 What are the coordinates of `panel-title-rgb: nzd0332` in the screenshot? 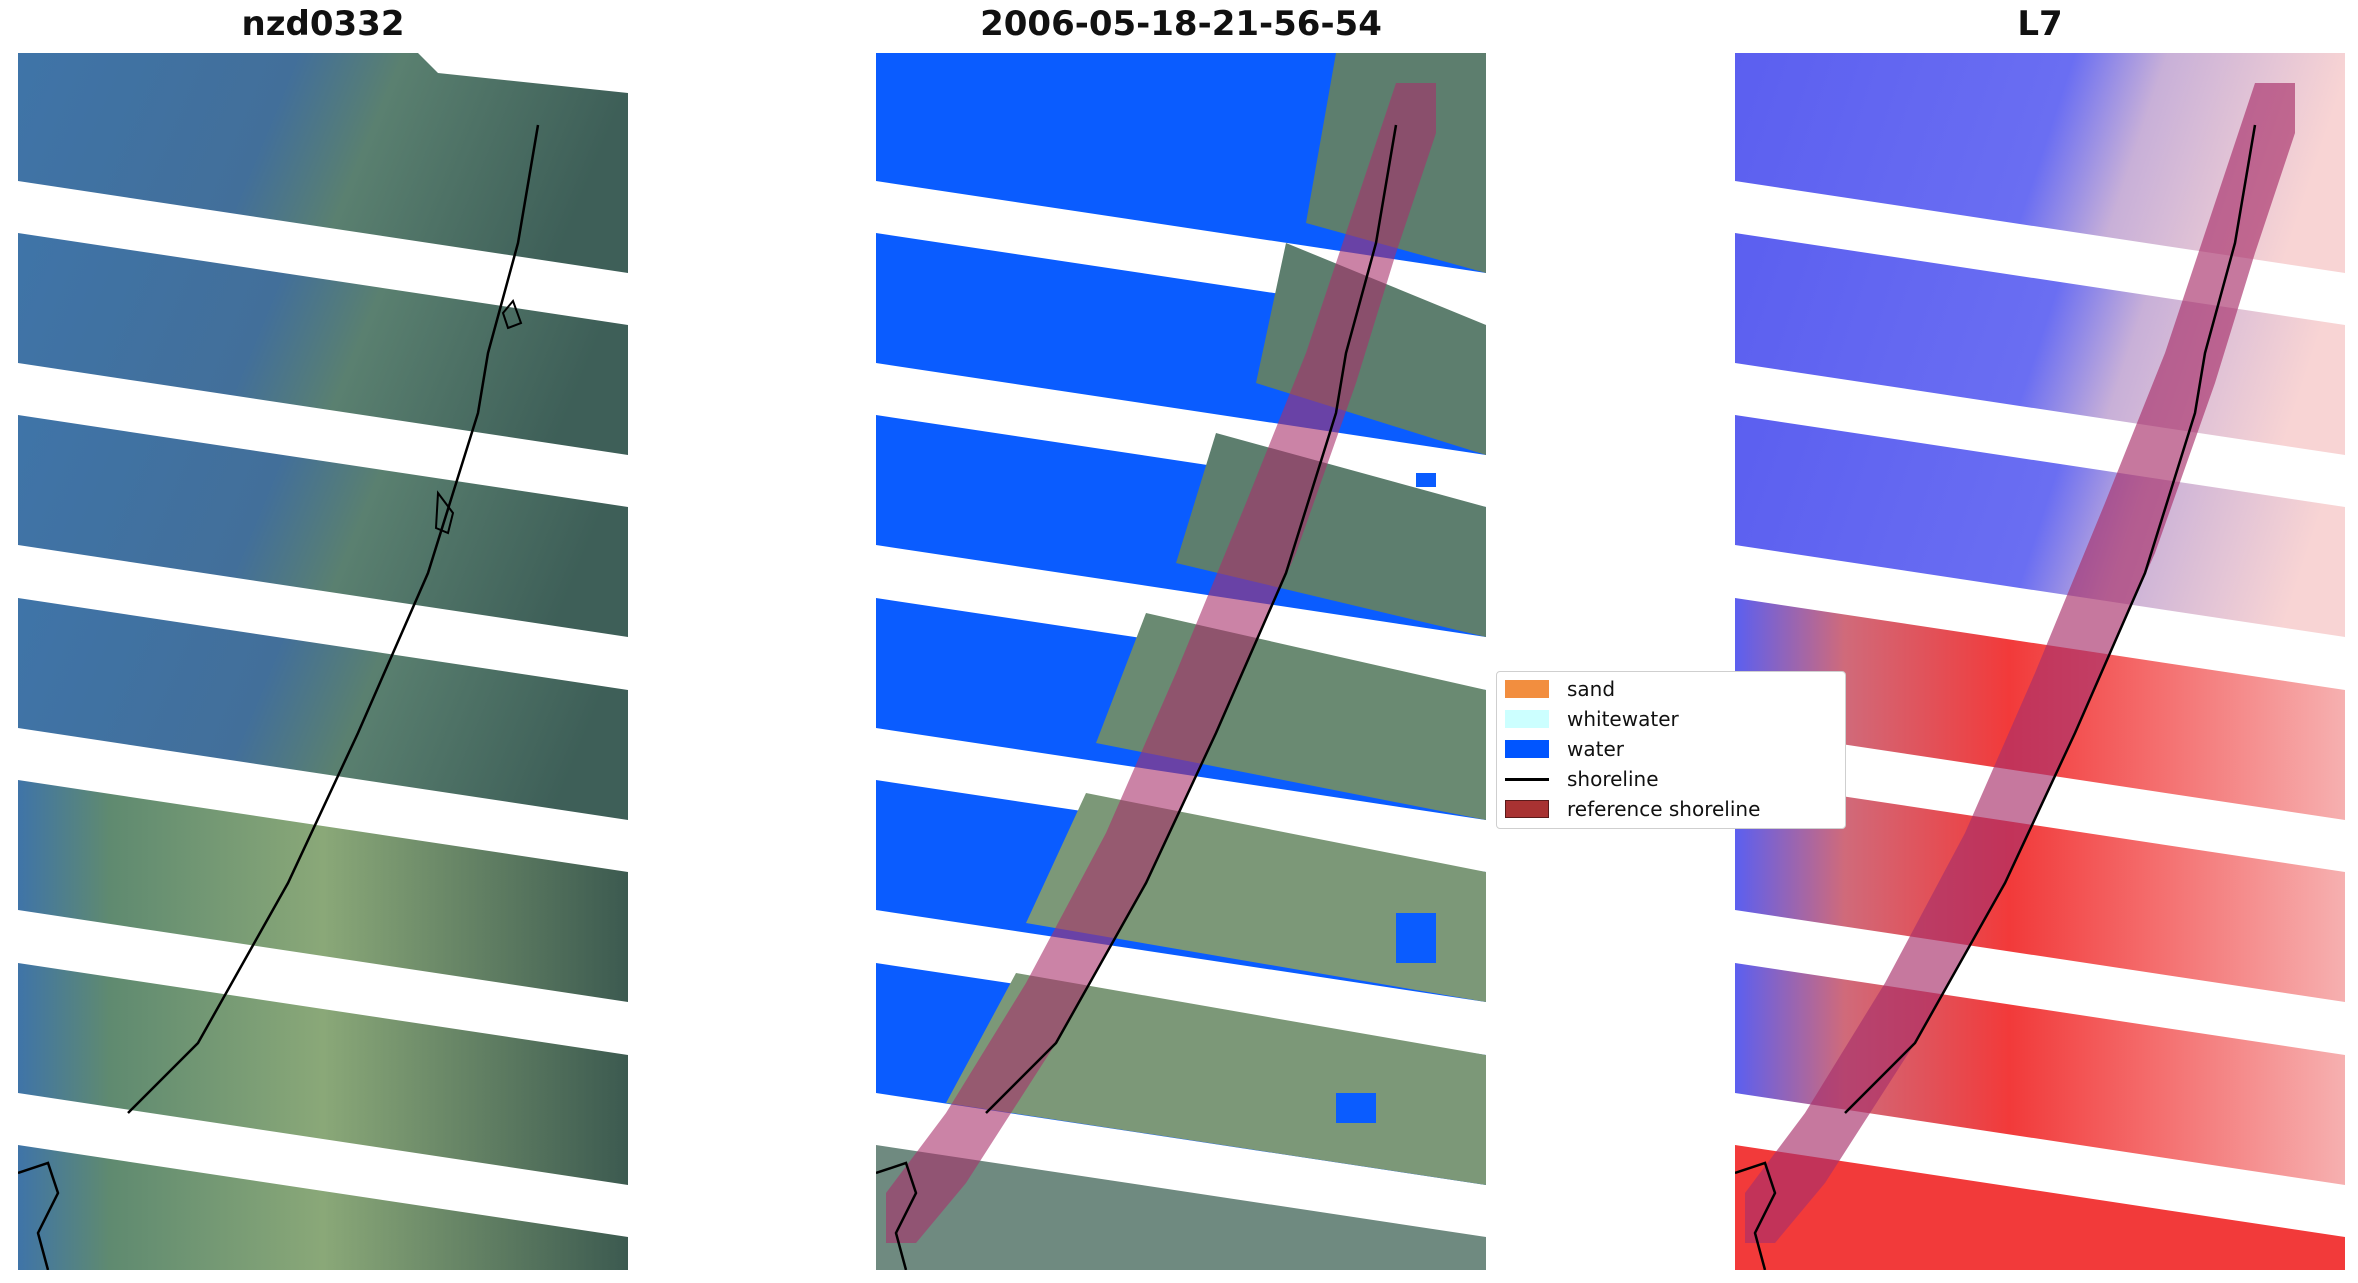 It's located at (323, 24).